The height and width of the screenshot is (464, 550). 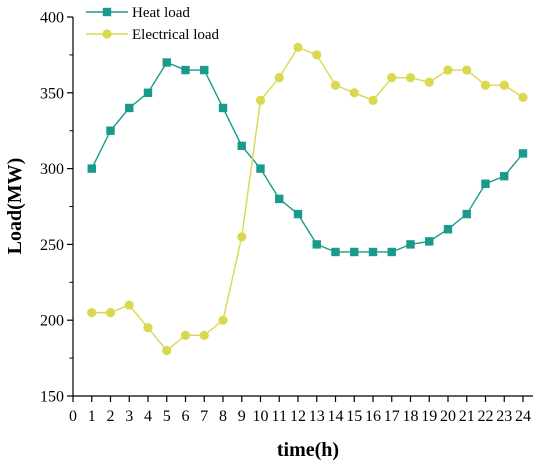 What do you see at coordinates (242, 416) in the screenshot?
I see `x-tick-label: 9` at bounding box center [242, 416].